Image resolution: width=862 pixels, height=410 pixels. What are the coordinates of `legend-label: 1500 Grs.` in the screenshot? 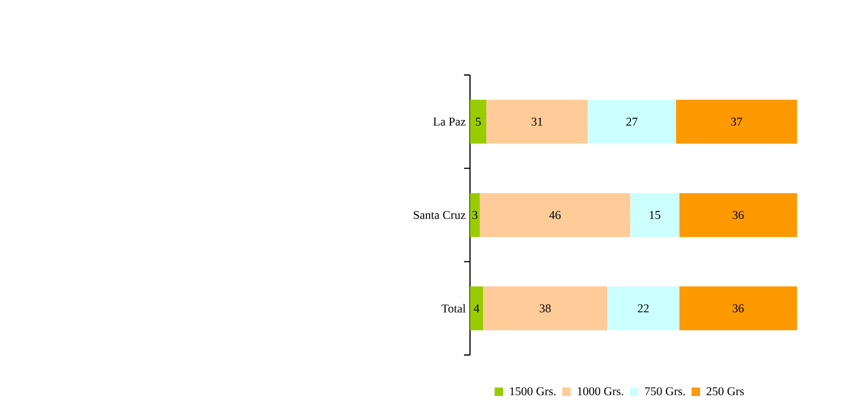 It's located at (533, 391).